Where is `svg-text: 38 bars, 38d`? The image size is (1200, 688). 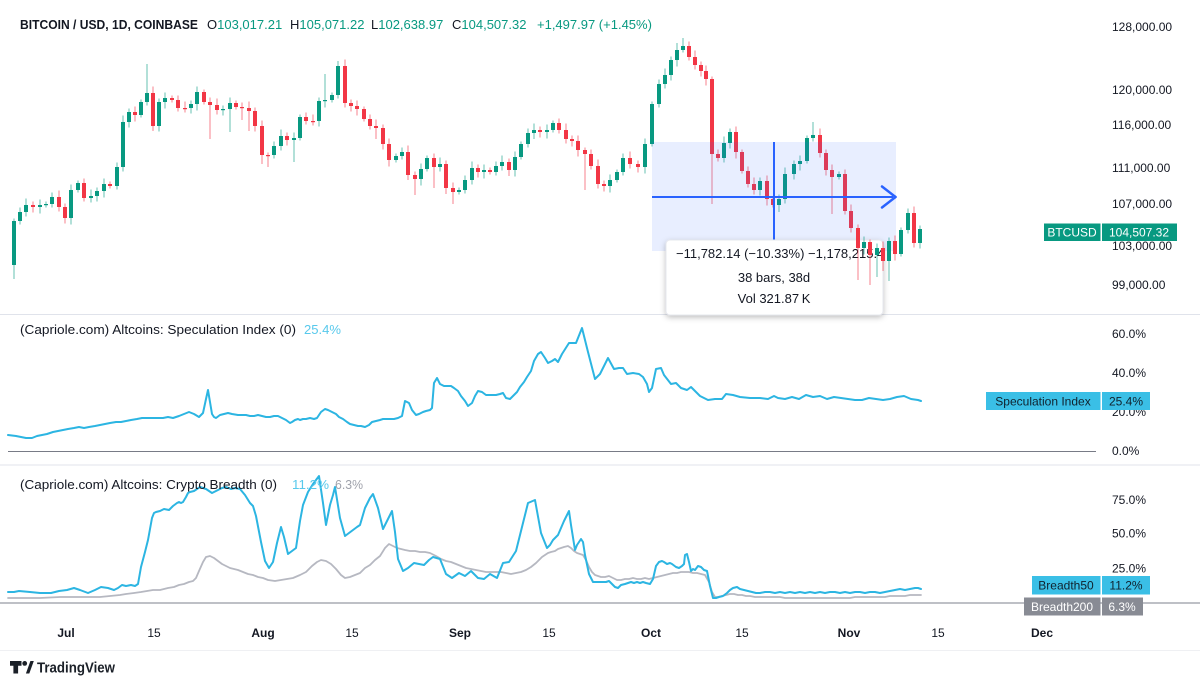
svg-text: 38 bars, 38d is located at coordinates (774, 277).